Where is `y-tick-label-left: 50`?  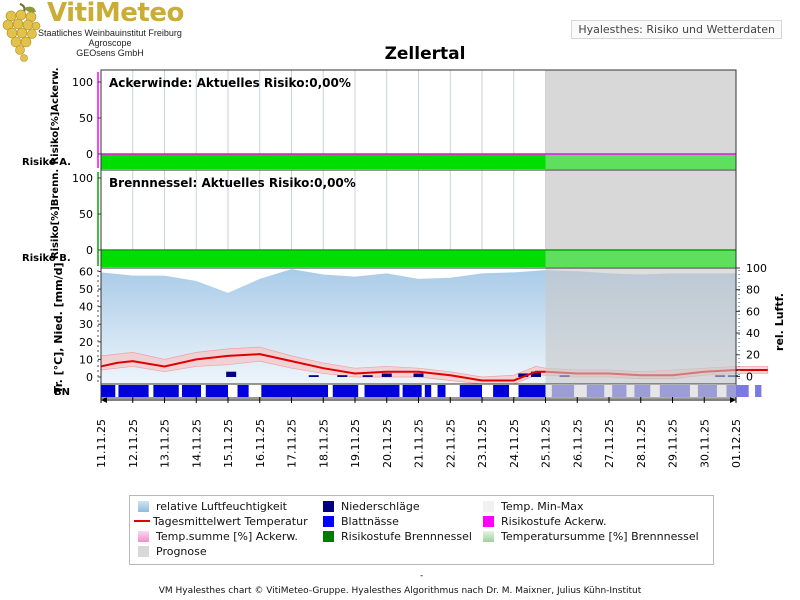 y-tick-label-left: 50 is located at coordinates (86, 289).